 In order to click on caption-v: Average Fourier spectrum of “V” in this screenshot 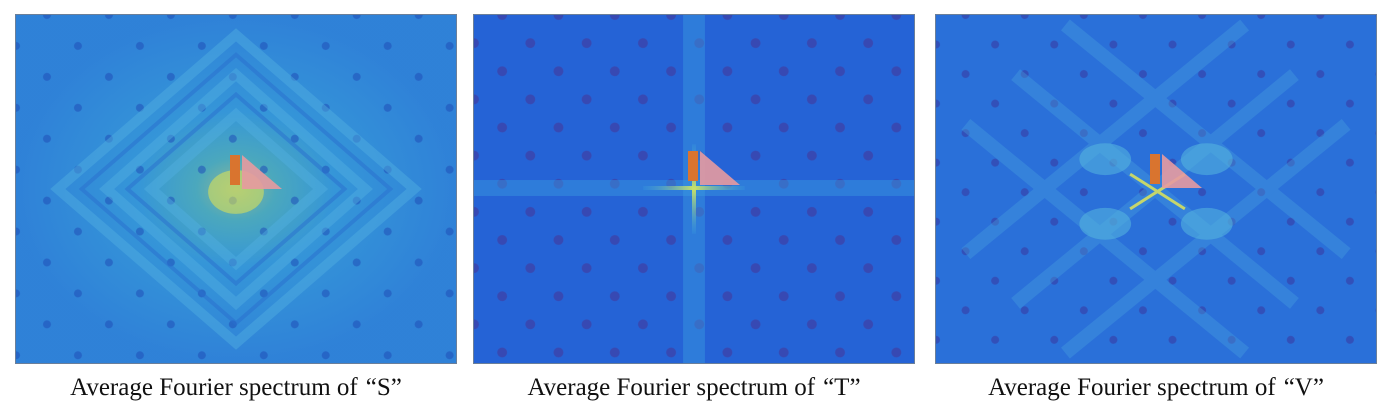, I will do `click(1156, 388)`.